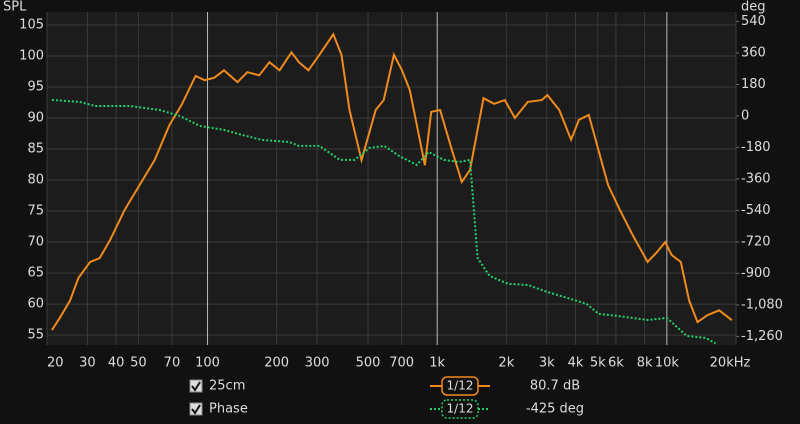 The height and width of the screenshot is (424, 800). What do you see at coordinates (645, 363) in the screenshot?
I see `x-tick-label: 8k` at bounding box center [645, 363].